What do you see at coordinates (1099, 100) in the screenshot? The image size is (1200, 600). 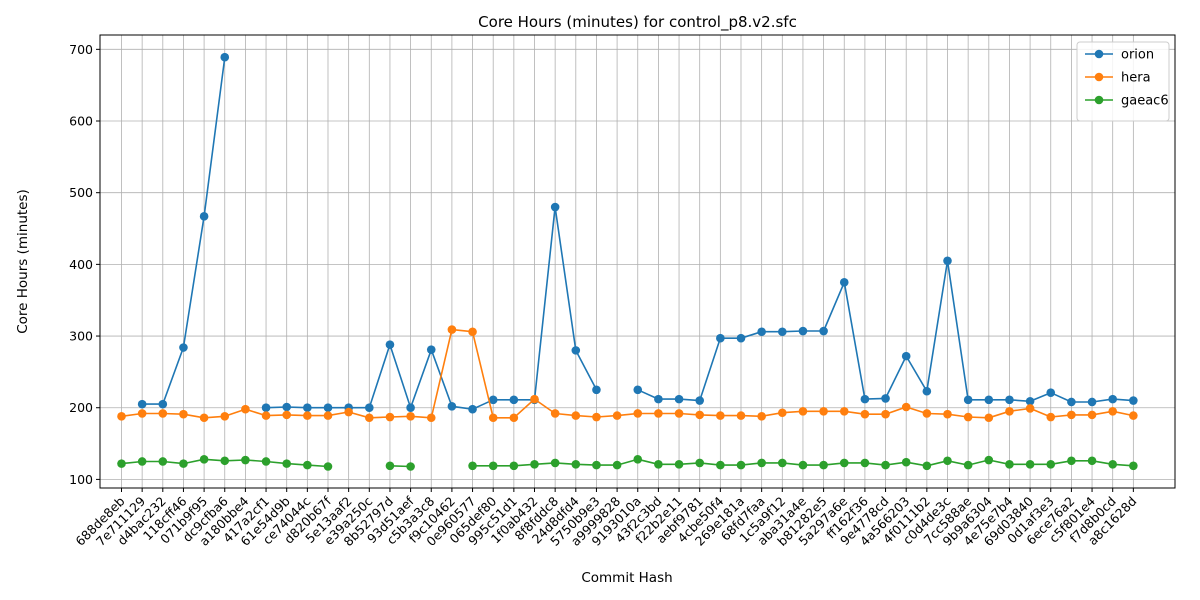 I see `legend-marker-gaeac6` at bounding box center [1099, 100].